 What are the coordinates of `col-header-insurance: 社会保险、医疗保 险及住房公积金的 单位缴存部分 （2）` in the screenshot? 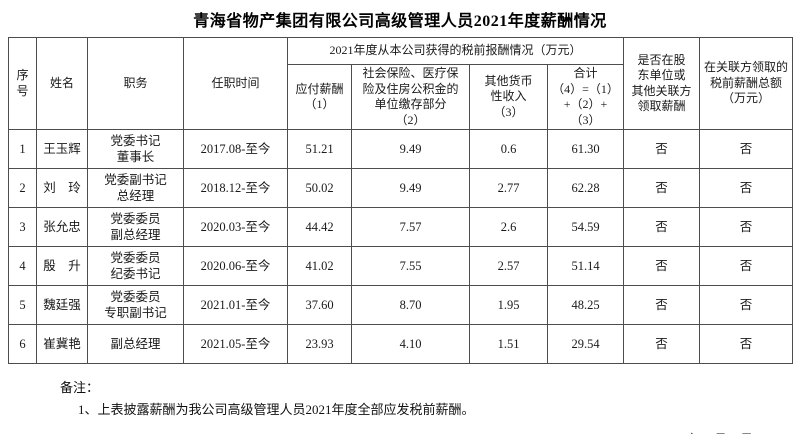 It's located at (410, 97).